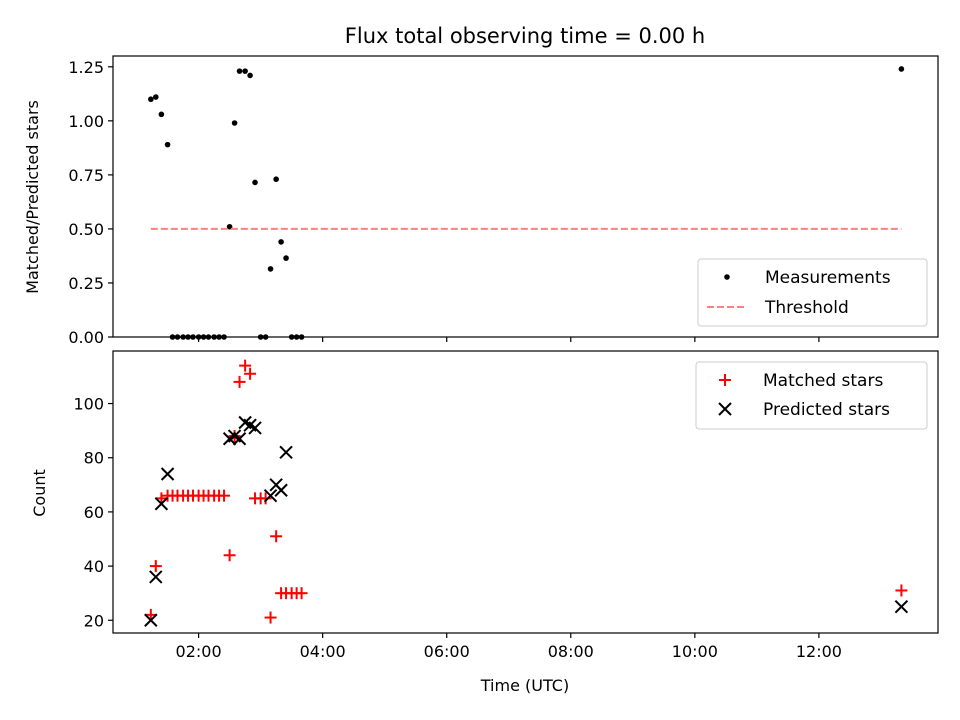  What do you see at coordinates (525, 36) in the screenshot?
I see `chart-title: Flux total observing time = 0.00 h` at bounding box center [525, 36].